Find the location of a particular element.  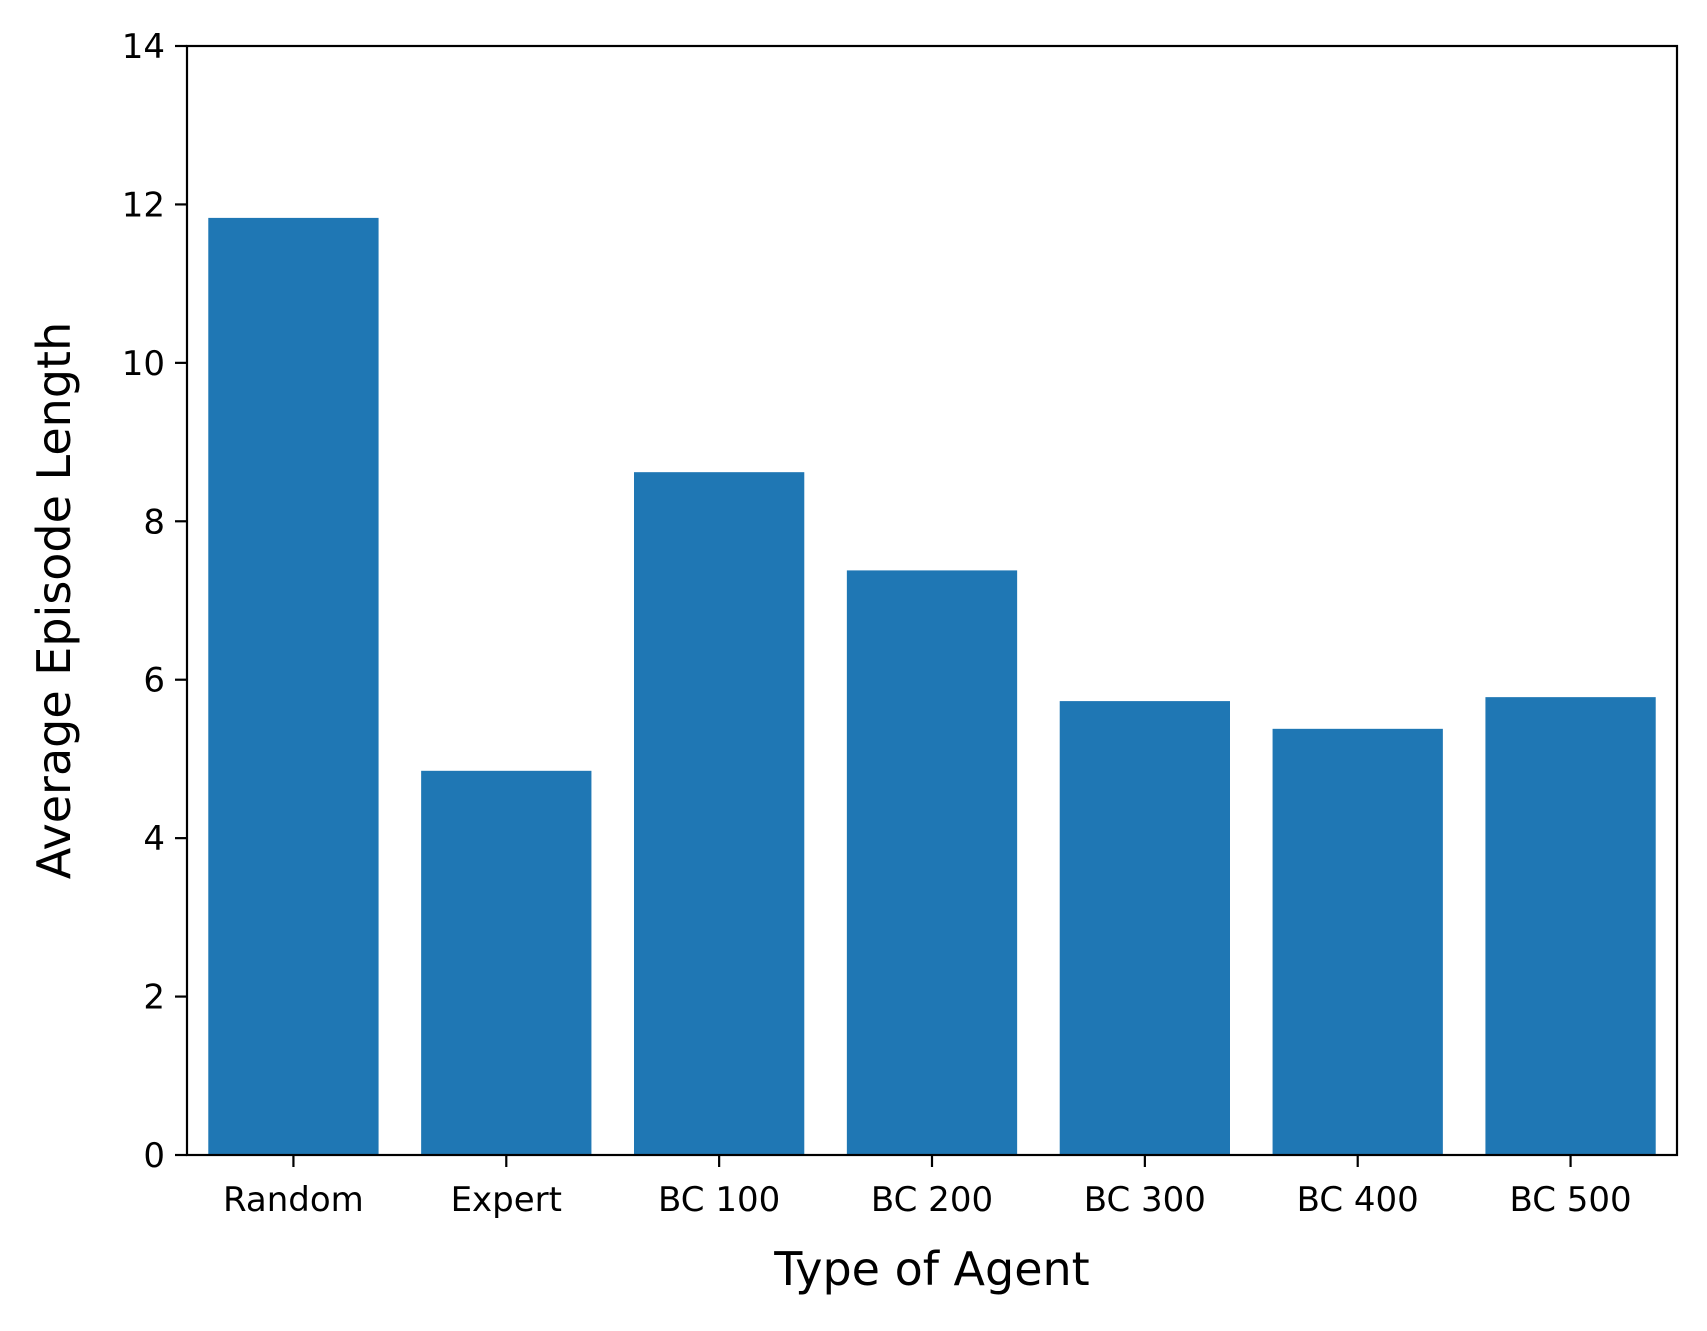

y-tick-label: 4 is located at coordinates (154, 839).